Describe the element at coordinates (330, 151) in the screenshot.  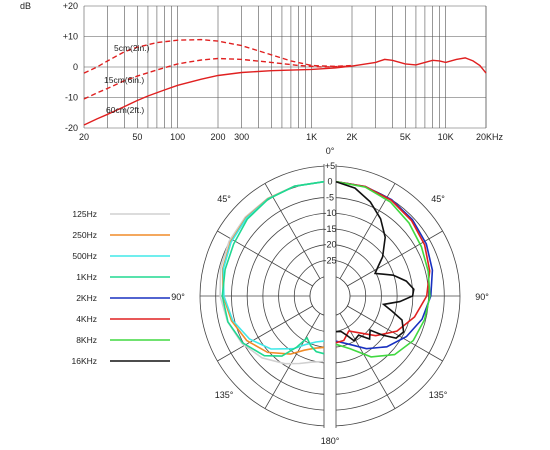
I see `angle-label: 0°` at that location.